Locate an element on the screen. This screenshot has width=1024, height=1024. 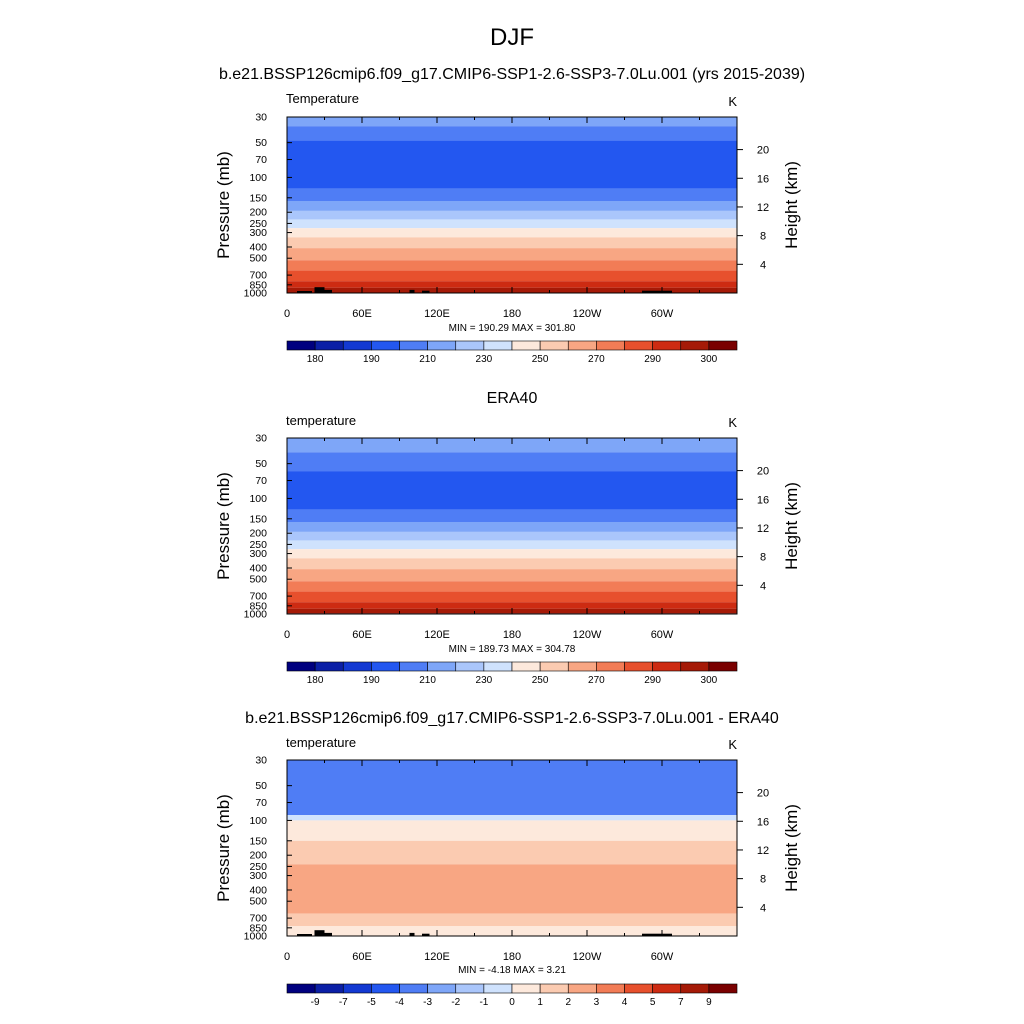
panel-title: ERA40 is located at coordinates (512, 398).